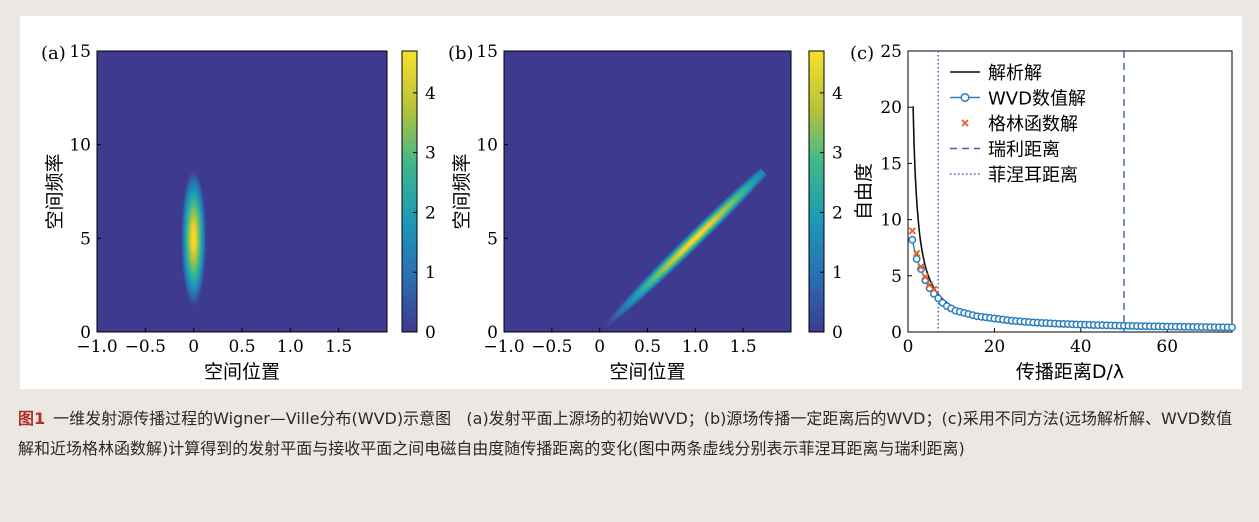  I want to click on legend-label: 瑞利距离, so click(1024, 150).